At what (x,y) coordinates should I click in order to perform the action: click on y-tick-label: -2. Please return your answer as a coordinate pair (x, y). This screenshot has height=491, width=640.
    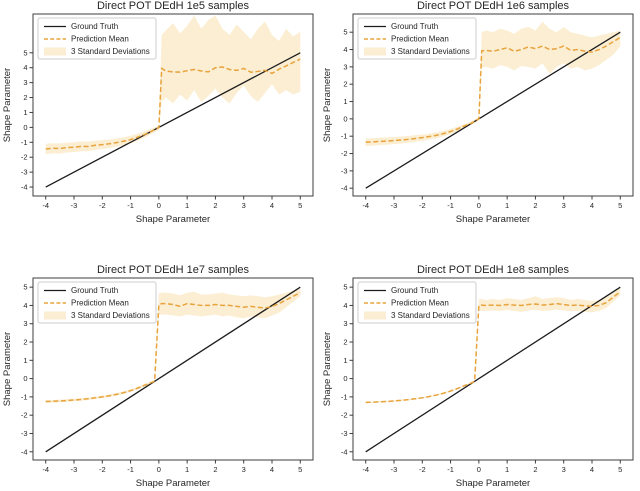
    Looking at the image, I should click on (344, 415).